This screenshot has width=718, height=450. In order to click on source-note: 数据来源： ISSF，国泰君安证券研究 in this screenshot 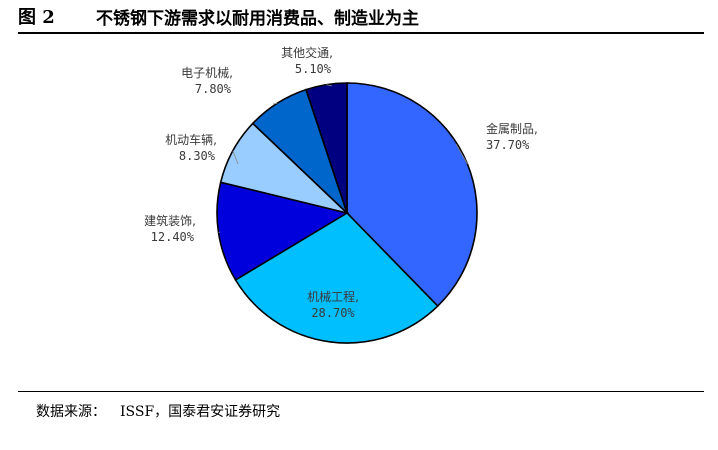, I will do `click(158, 411)`.